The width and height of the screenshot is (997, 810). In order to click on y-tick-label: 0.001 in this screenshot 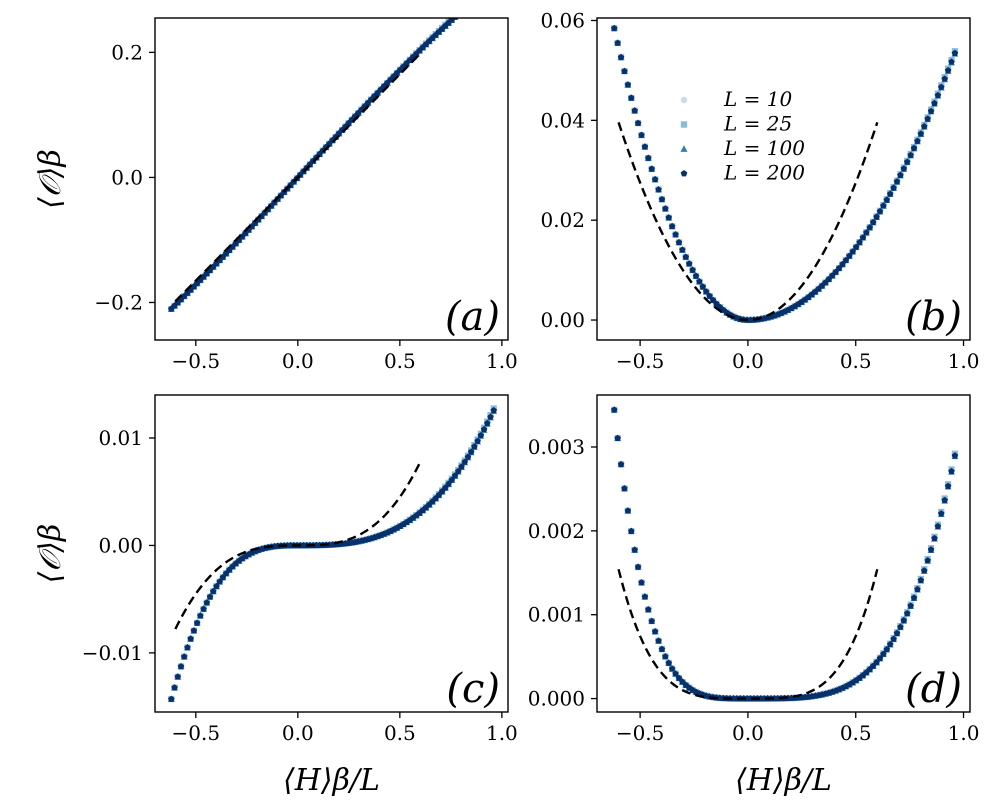, I will do `click(556, 615)`.